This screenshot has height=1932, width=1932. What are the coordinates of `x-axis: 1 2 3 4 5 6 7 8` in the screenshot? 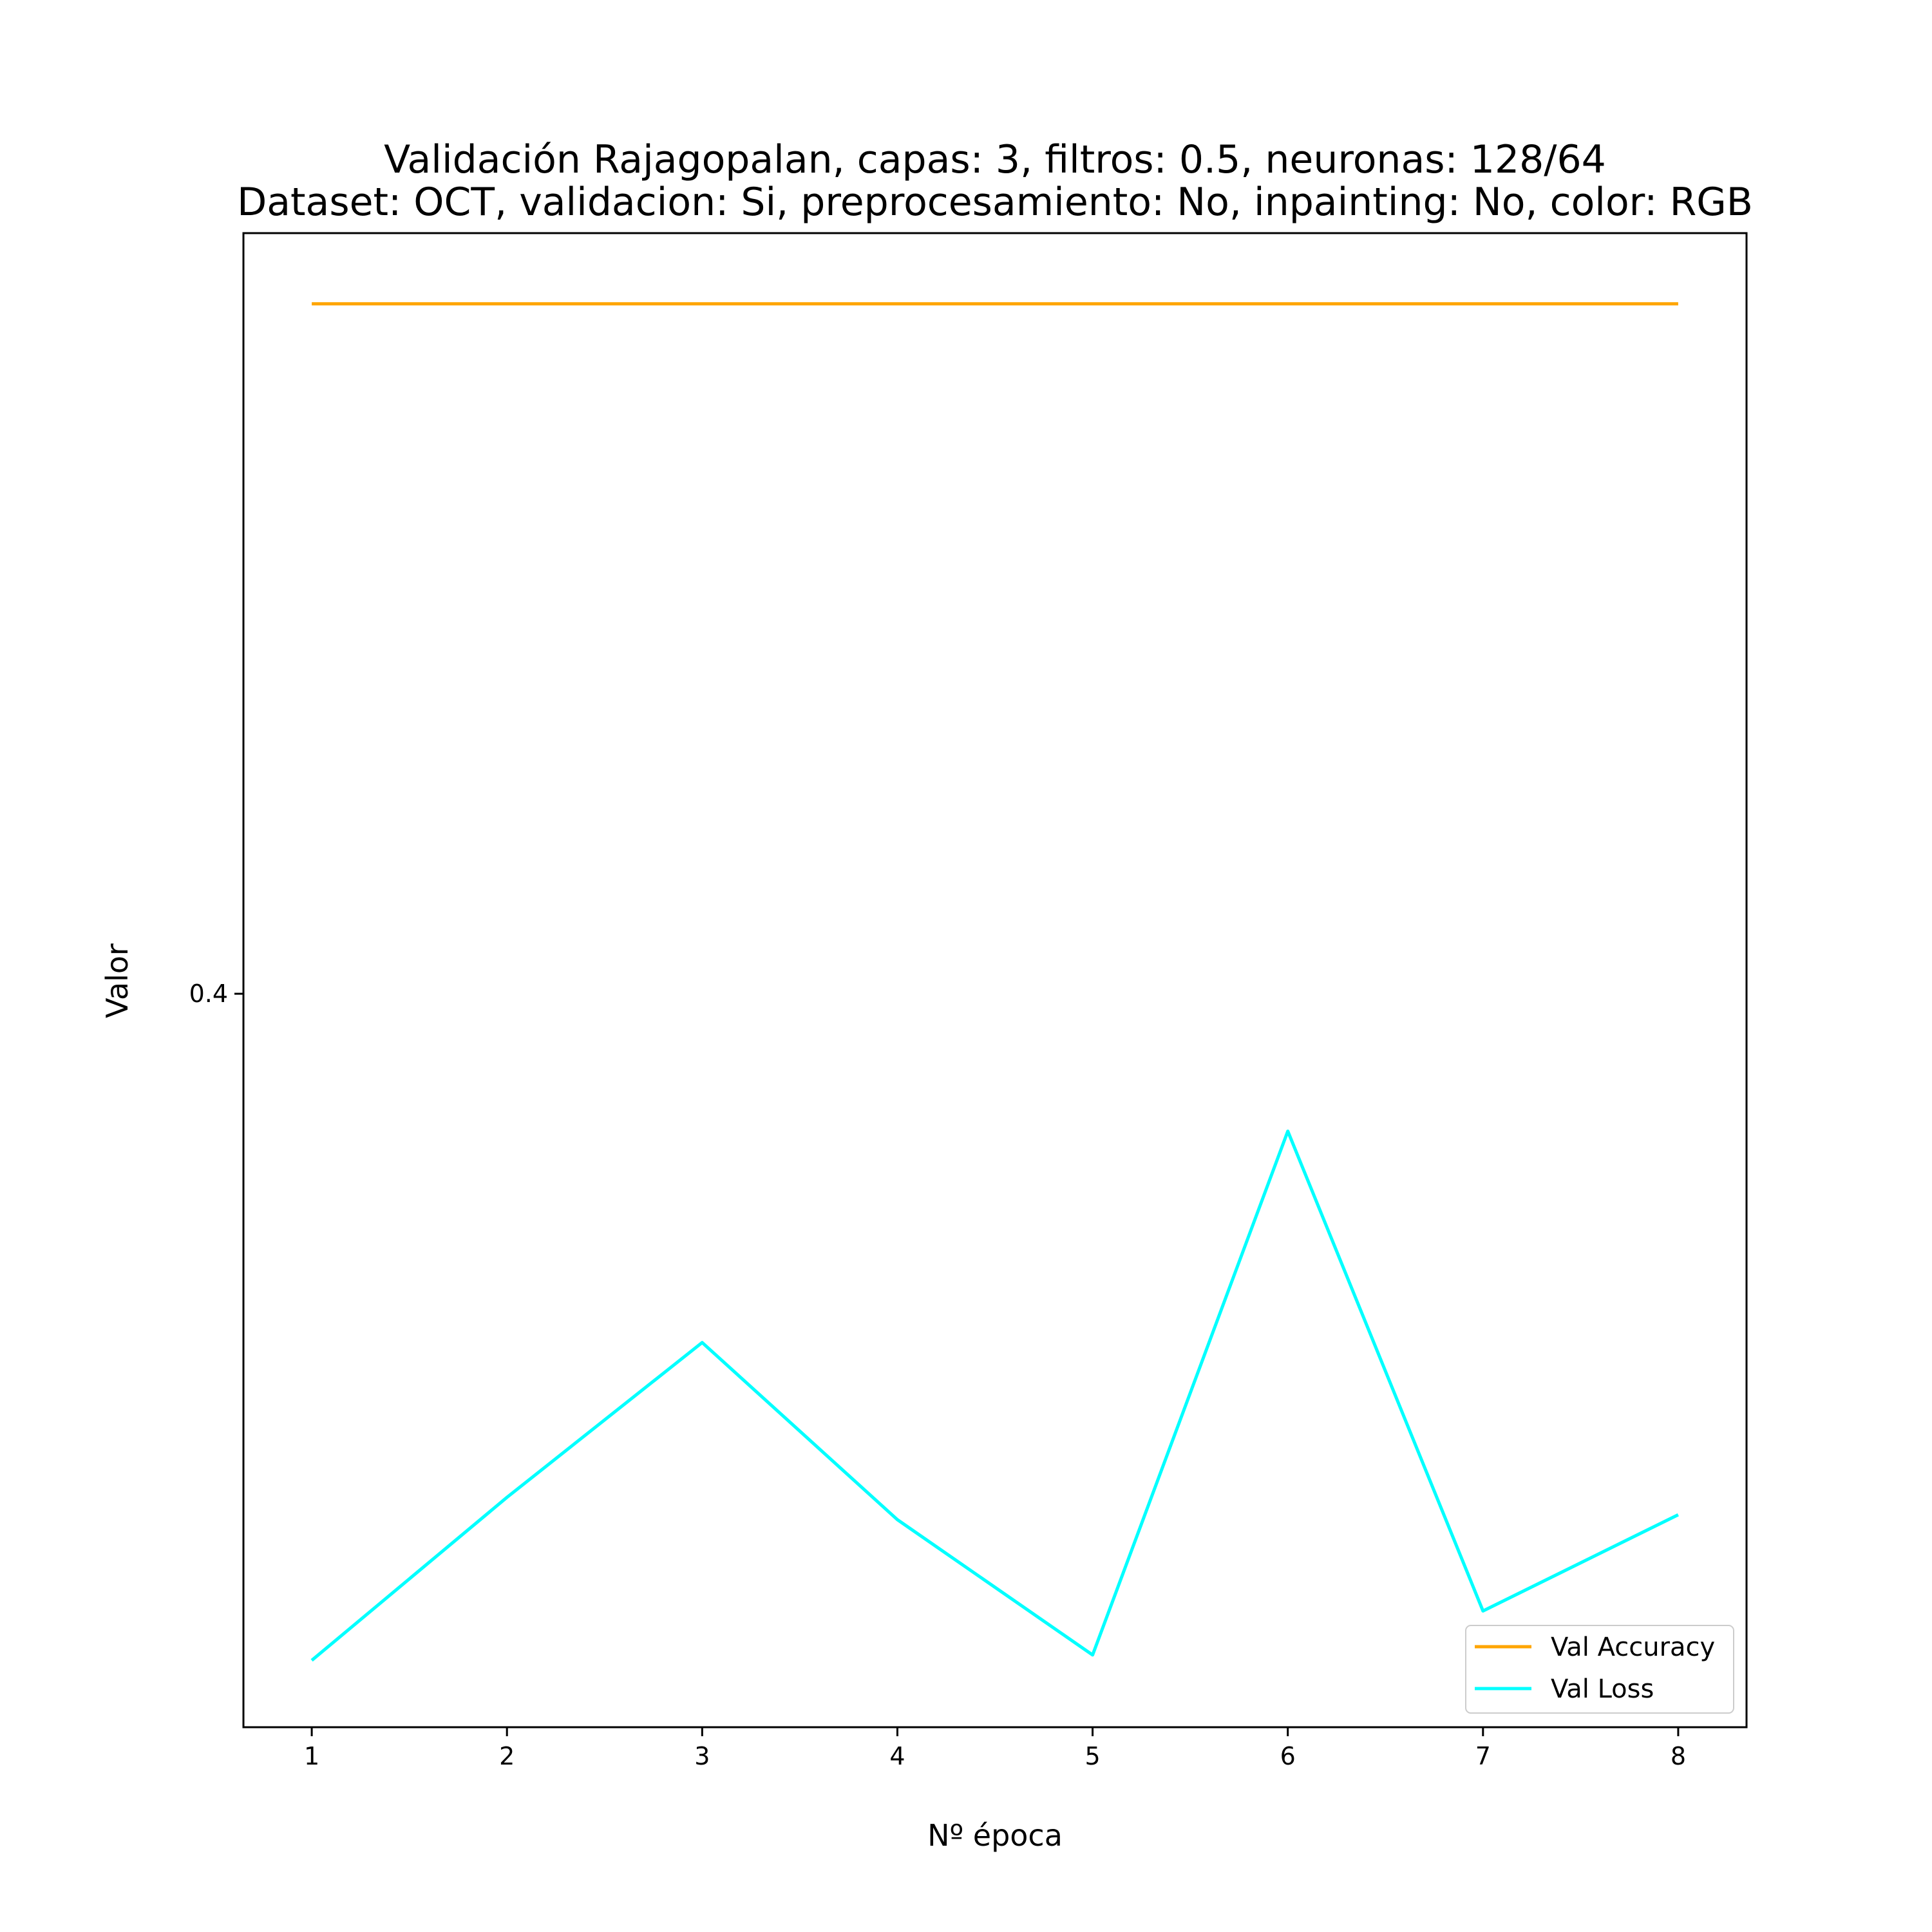 It's located at (995, 1748).